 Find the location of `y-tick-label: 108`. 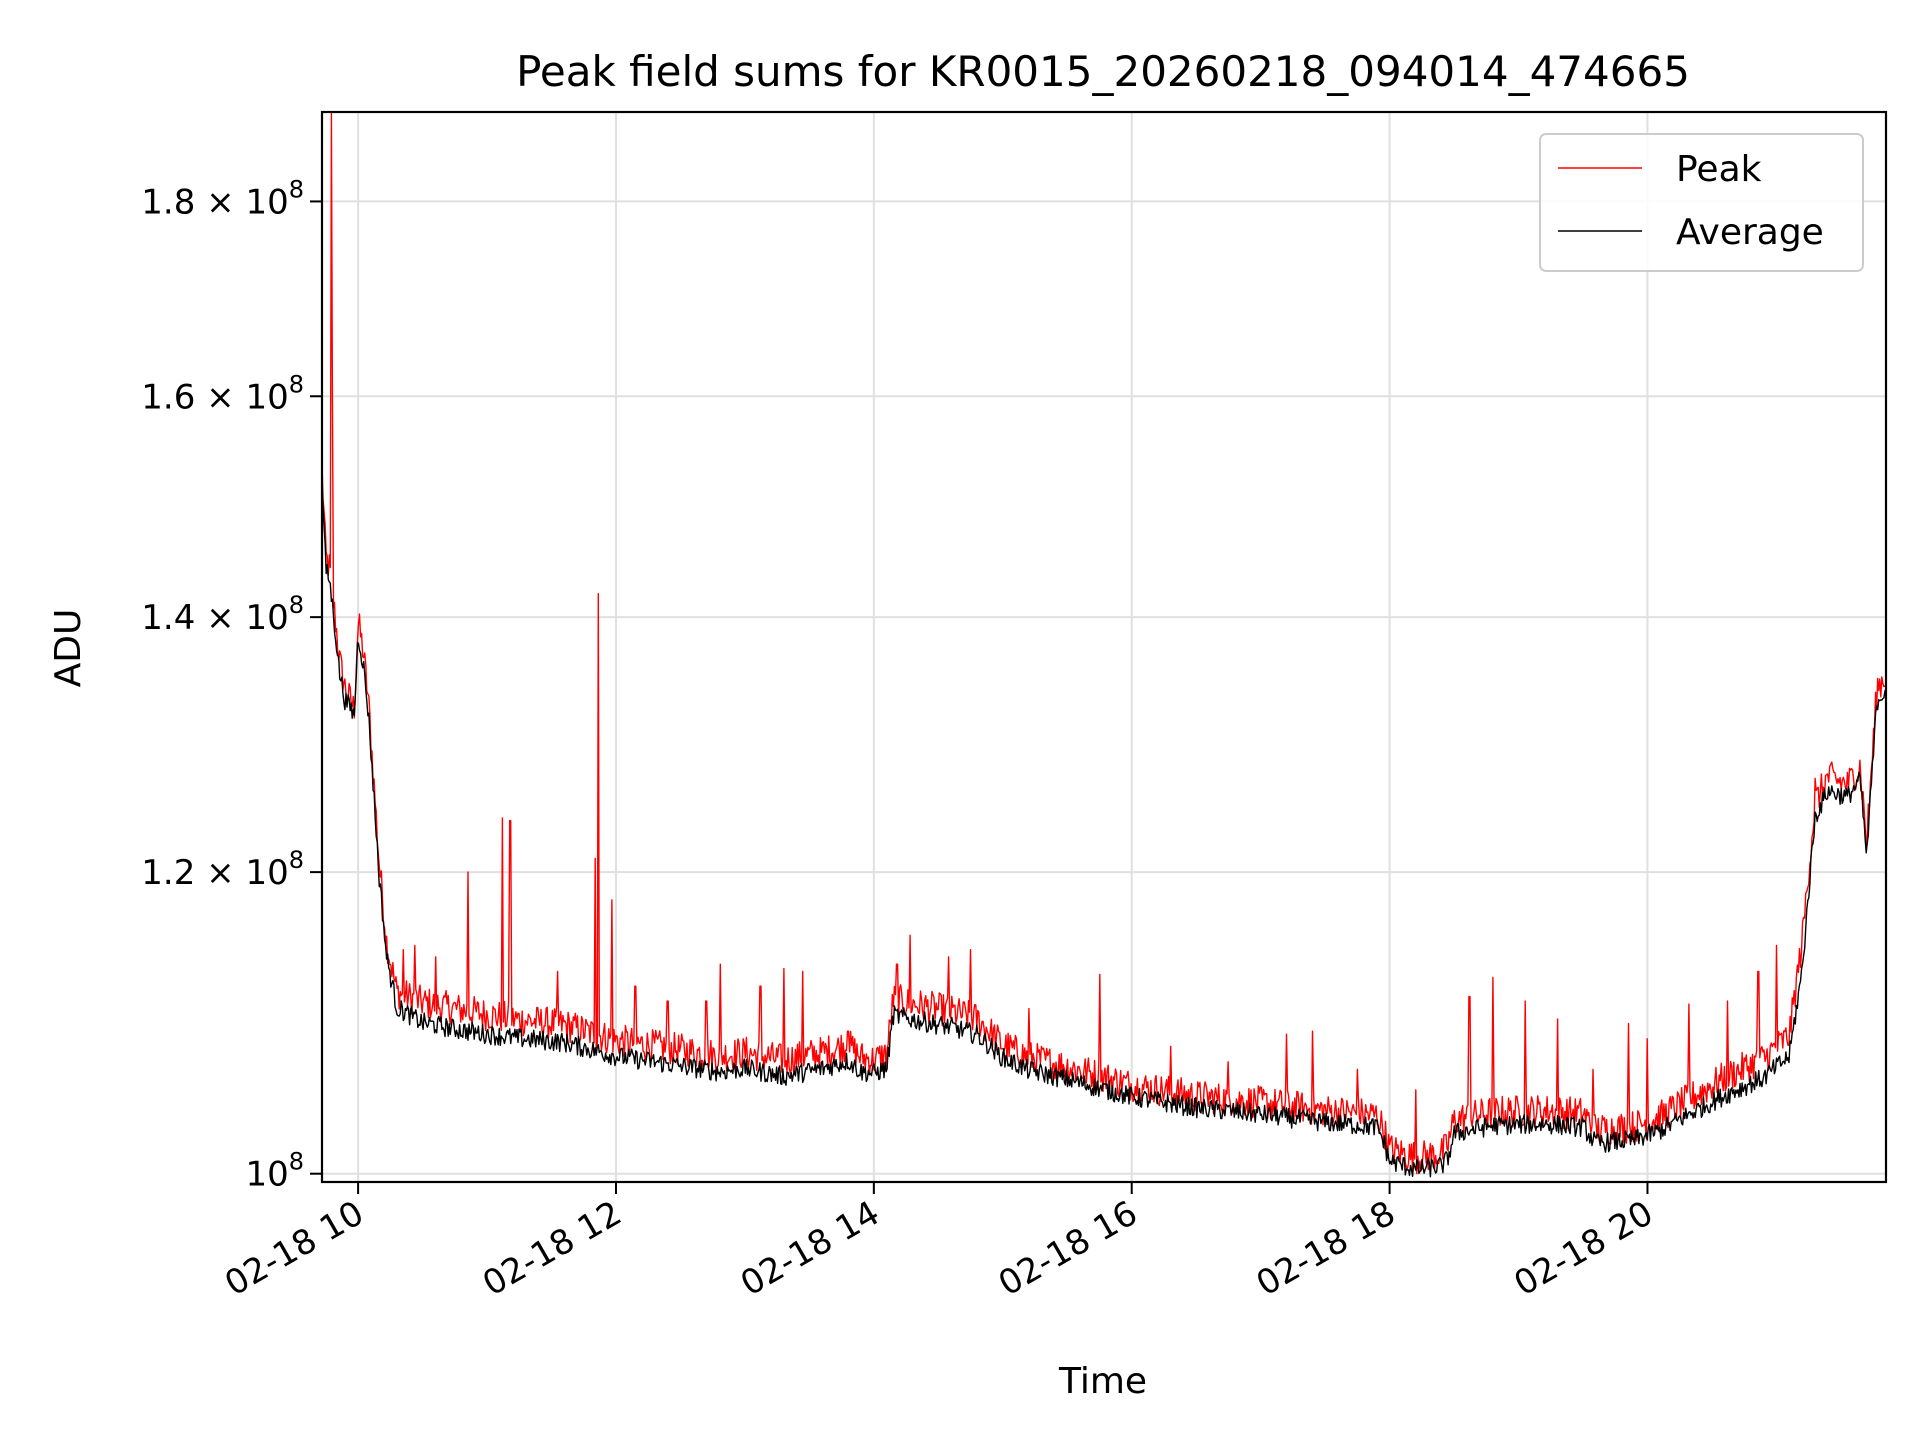

y-tick-label: 108 is located at coordinates (274, 1171).